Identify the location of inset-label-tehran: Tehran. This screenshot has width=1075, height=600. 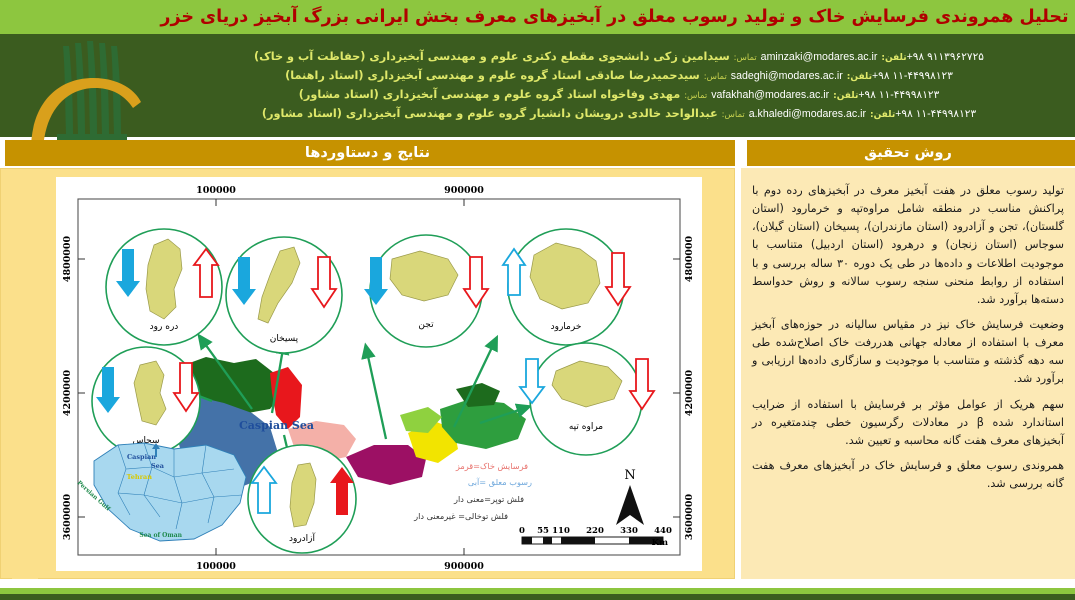
(140, 477).